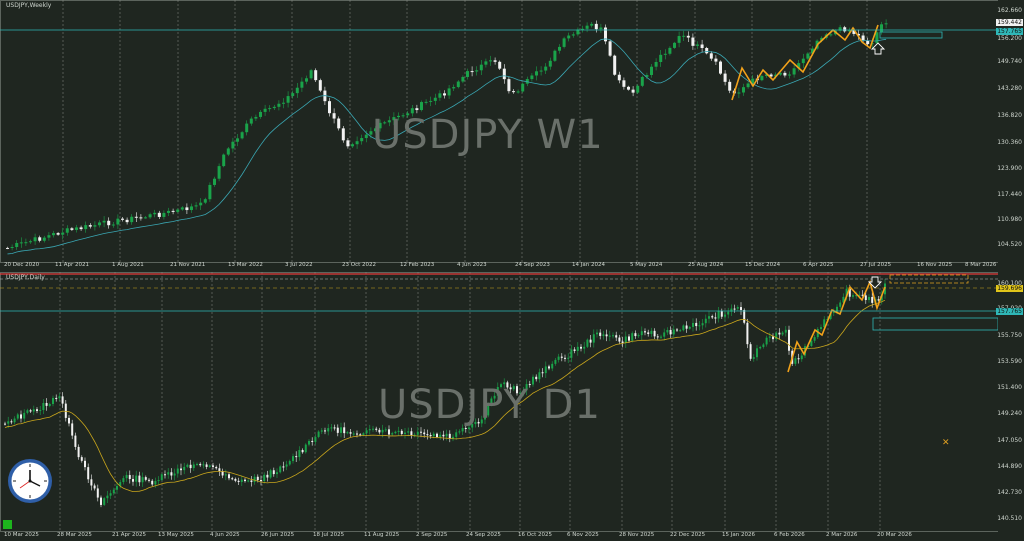 The image size is (1024, 541). I want to click on green-square-icon, so click(7, 524).